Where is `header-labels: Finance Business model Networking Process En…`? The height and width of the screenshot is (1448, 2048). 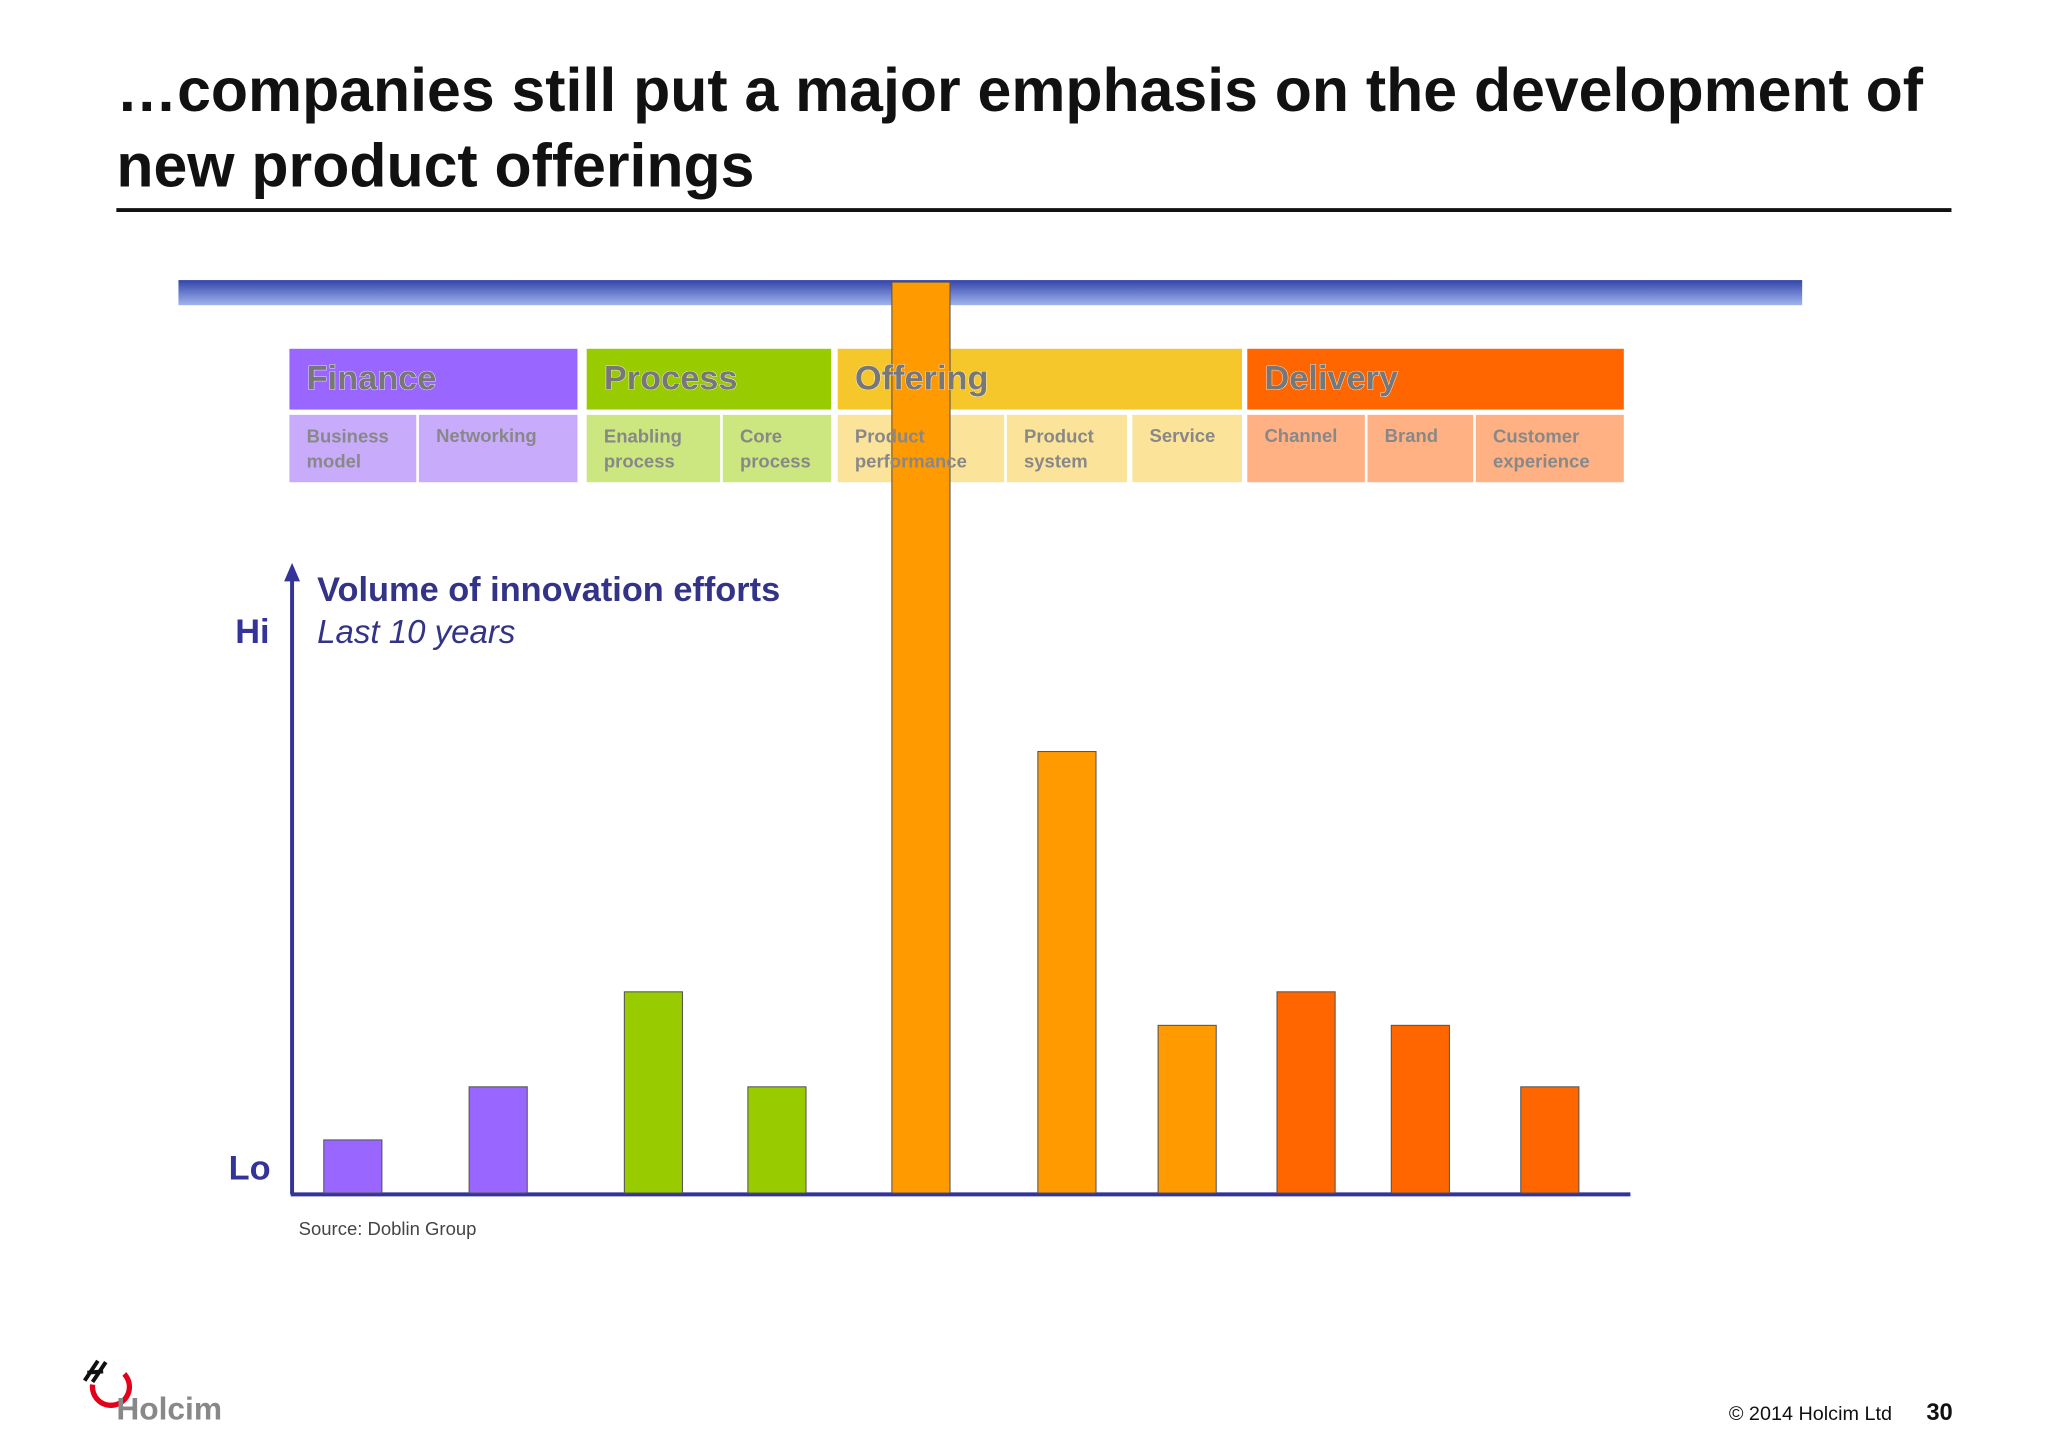
header-labels: Finance Business model Networking Process En… is located at coordinates (948, 415).